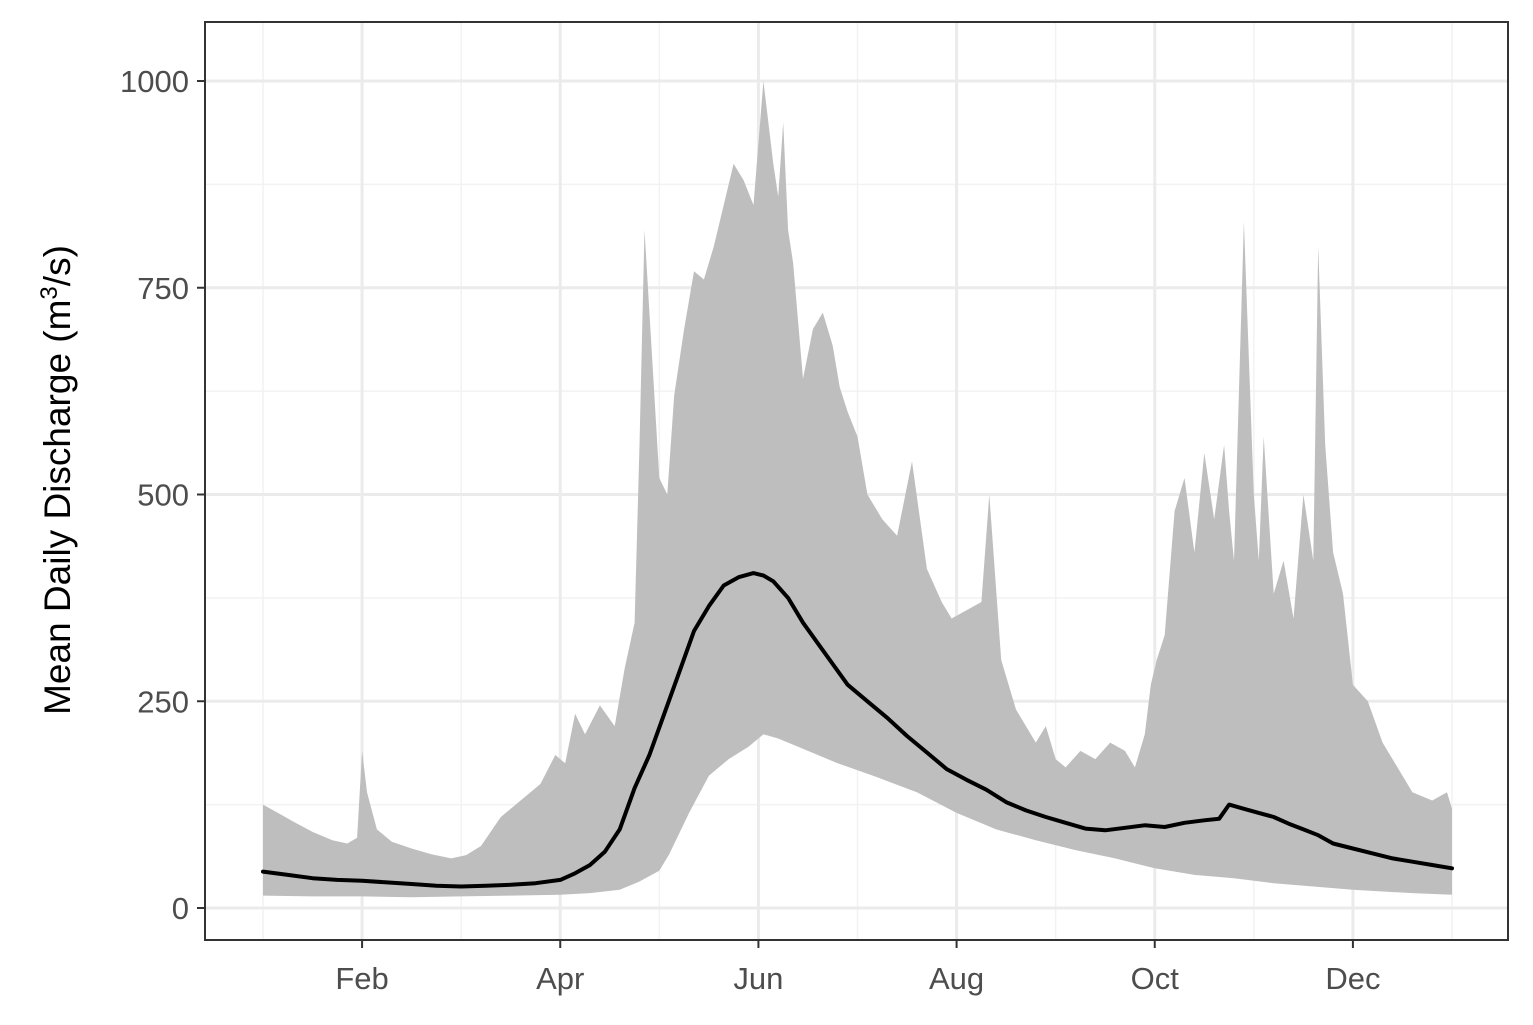 This screenshot has height=1025, width=1533. I want to click on x-tick-label: Jun, so click(758, 978).